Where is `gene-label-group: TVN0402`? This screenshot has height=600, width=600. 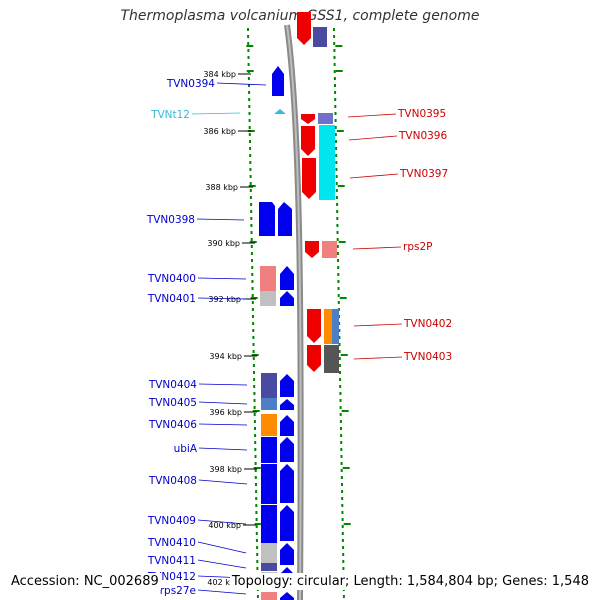
gene-label-group: TVN0402 is located at coordinates (402, 324).